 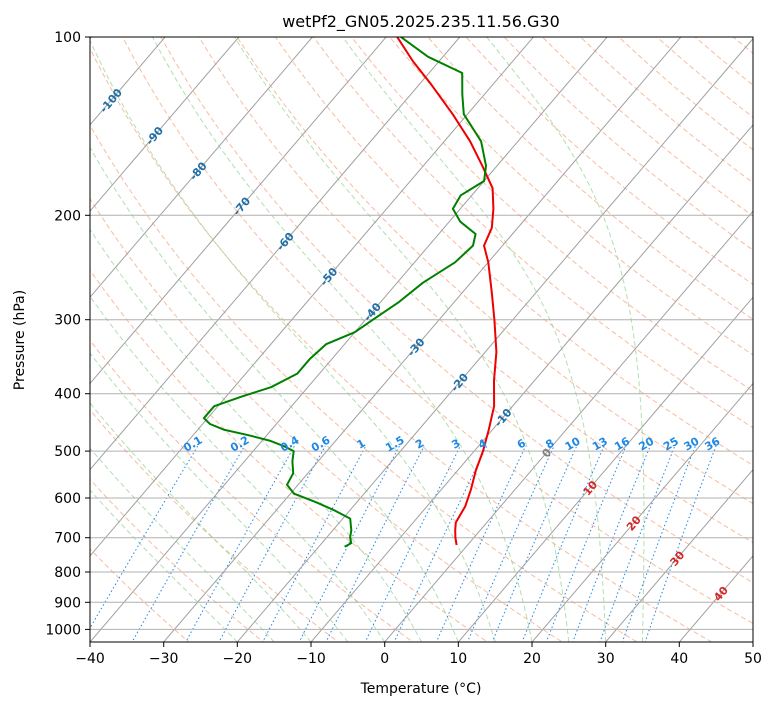 I want to click on x-tick-label: 30, so click(x=606, y=659).